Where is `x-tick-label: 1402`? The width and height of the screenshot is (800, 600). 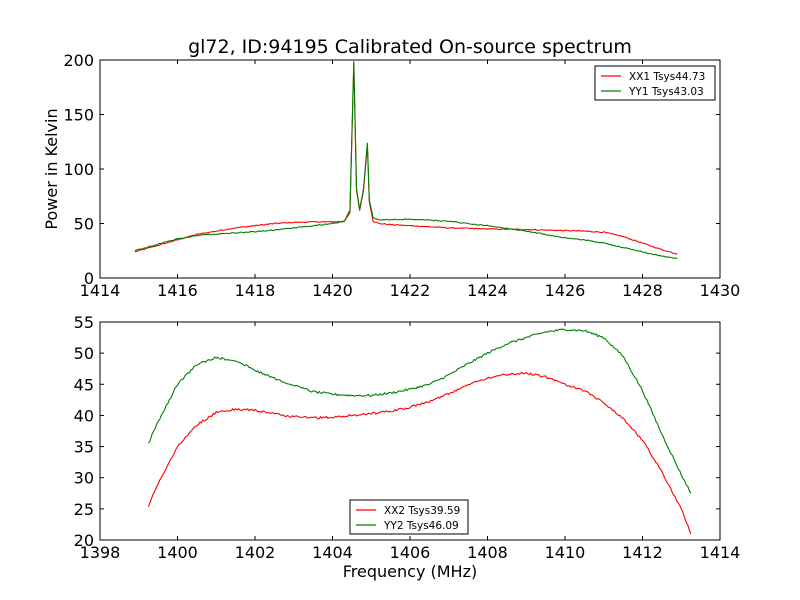 x-tick-label: 1402 is located at coordinates (255, 552).